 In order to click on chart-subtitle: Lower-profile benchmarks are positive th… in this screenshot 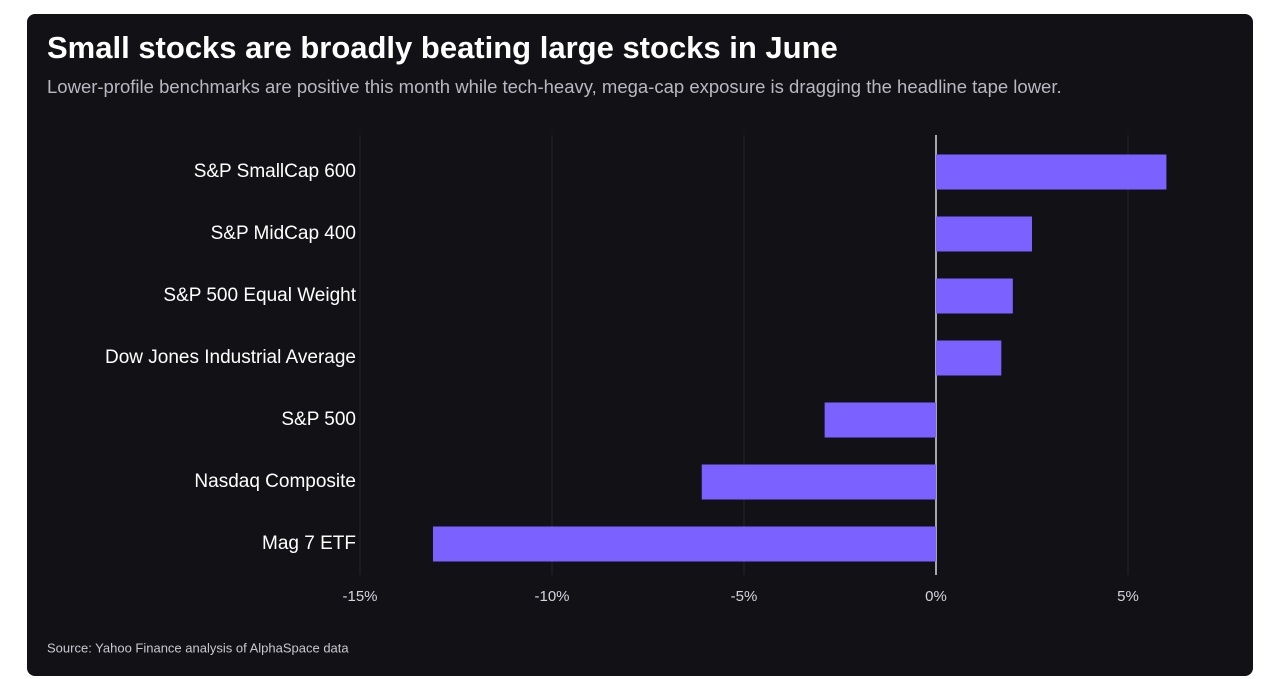, I will do `click(554, 86)`.